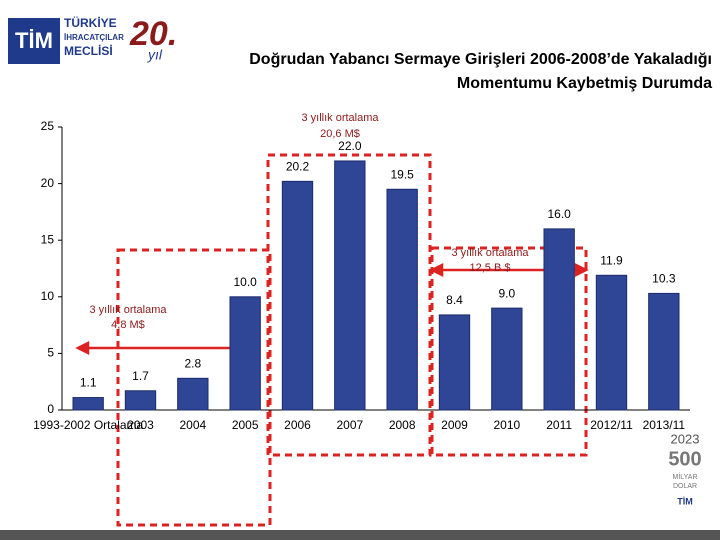 Image resolution: width=720 pixels, height=540 pixels. What do you see at coordinates (684, 476) in the screenshot?
I see `badge-unit: MİLYAR` at bounding box center [684, 476].